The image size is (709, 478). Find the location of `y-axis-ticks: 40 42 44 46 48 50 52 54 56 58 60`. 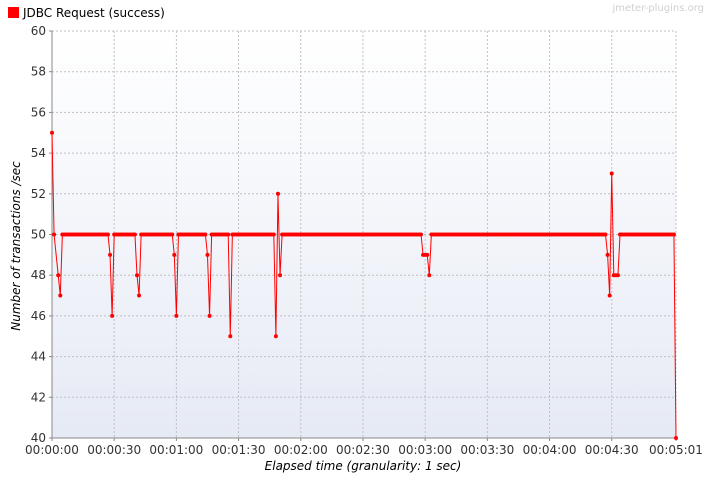

y-axis-ticks: 40 42 44 46 48 50 52 54 56 58 60 is located at coordinates (41, 234).